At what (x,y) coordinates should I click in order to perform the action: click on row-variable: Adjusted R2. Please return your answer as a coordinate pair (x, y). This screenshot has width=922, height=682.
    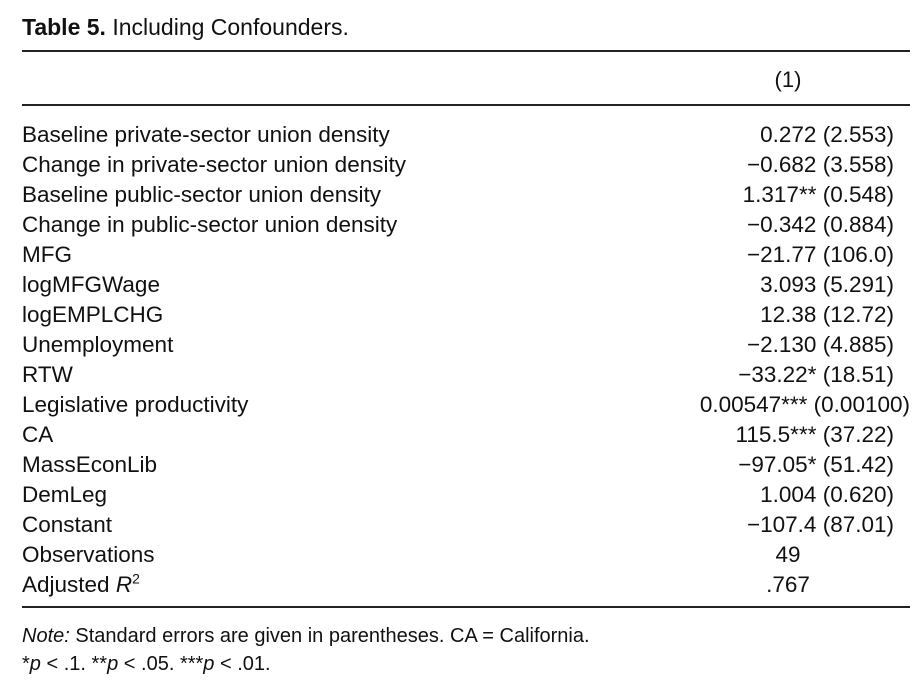
    Looking at the image, I should click on (81, 585).